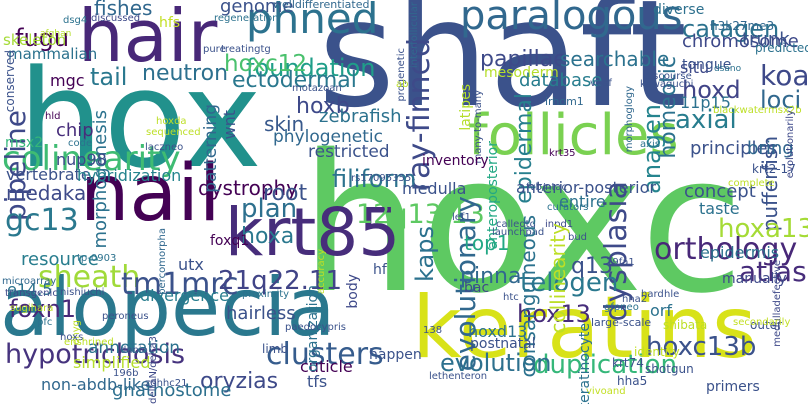  What do you see at coordinates (629, 119) in the screenshot?
I see `word-morphoglogy: morphoglogy` at bounding box center [629, 119].